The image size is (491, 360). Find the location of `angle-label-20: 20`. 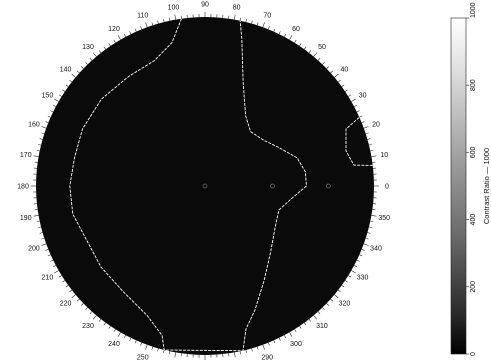

angle-label-20: 20 is located at coordinates (376, 124).